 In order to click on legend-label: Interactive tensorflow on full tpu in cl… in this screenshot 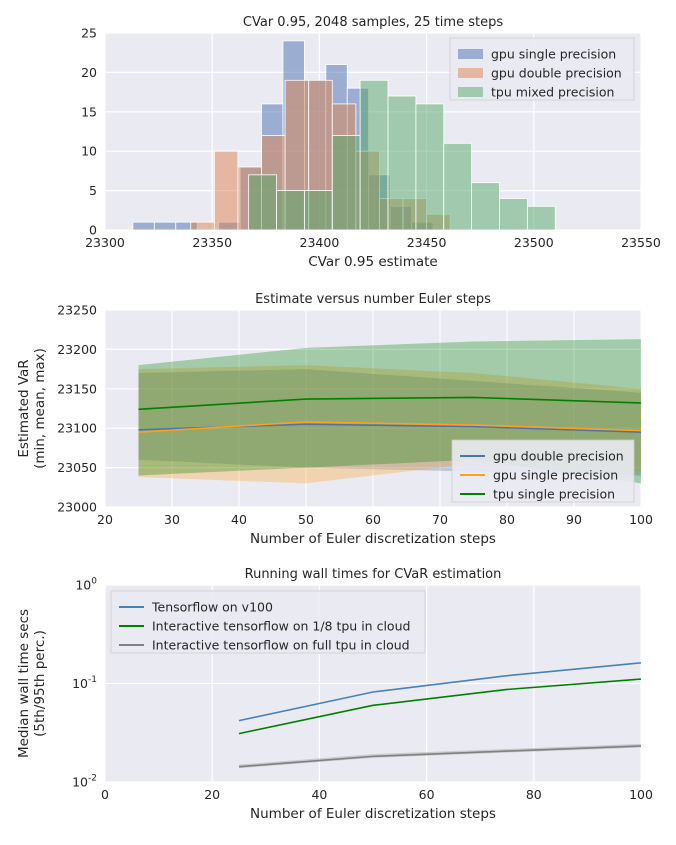, I will do `click(281, 645)`.